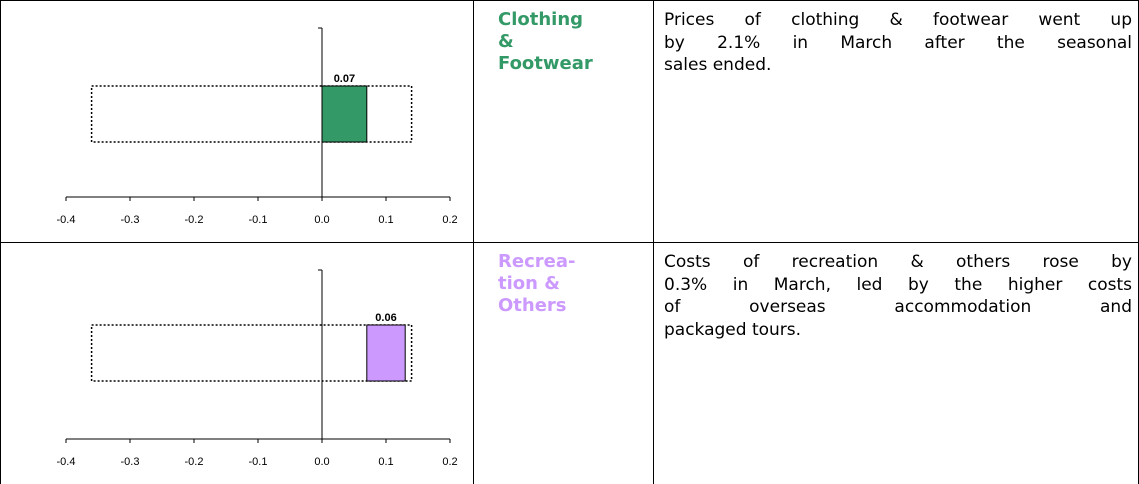 The height and width of the screenshot is (484, 1139). Describe the element at coordinates (898, 20) in the screenshot. I see `description-line: Prices of clothing & footwear went up` at that location.